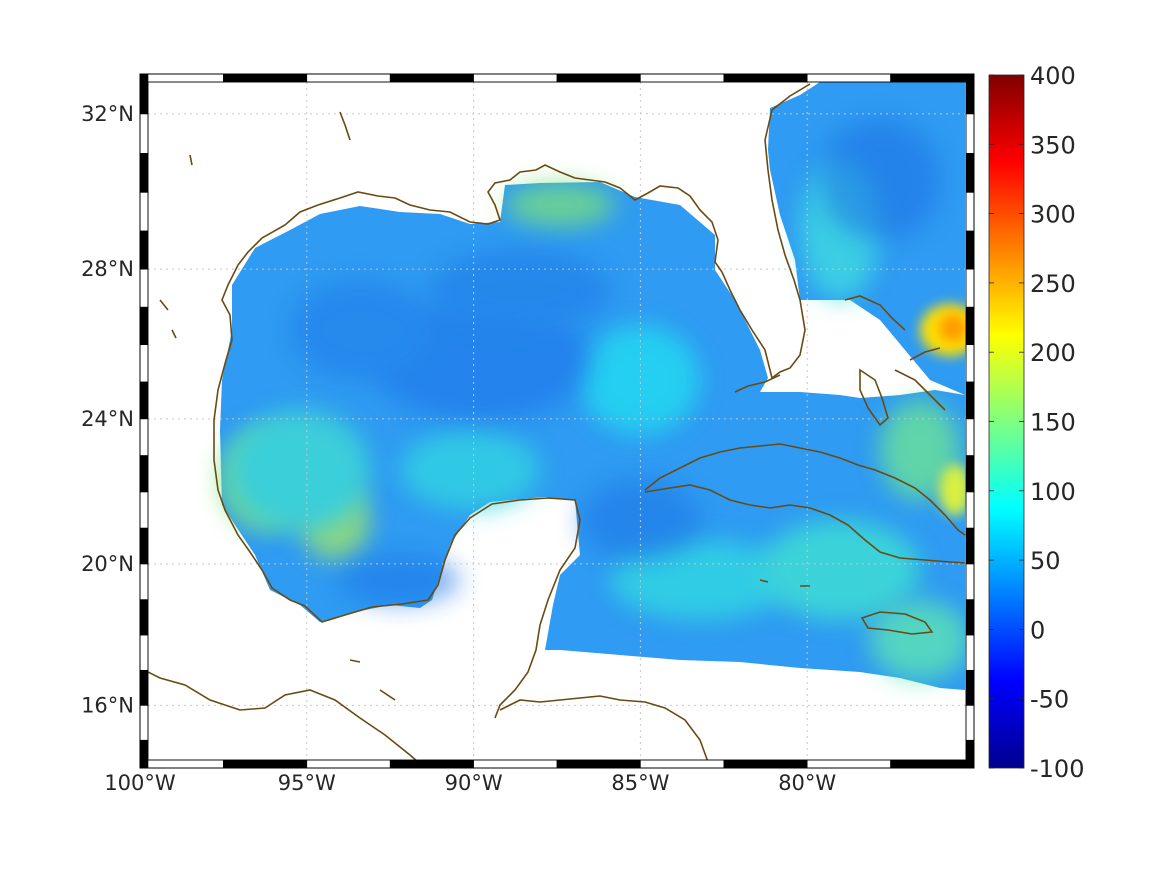 This screenshot has height=875, width=1167. I want to click on longitude-tick-labels: 100°W 95°W 90°W 85°W 80°W, so click(470, 783).